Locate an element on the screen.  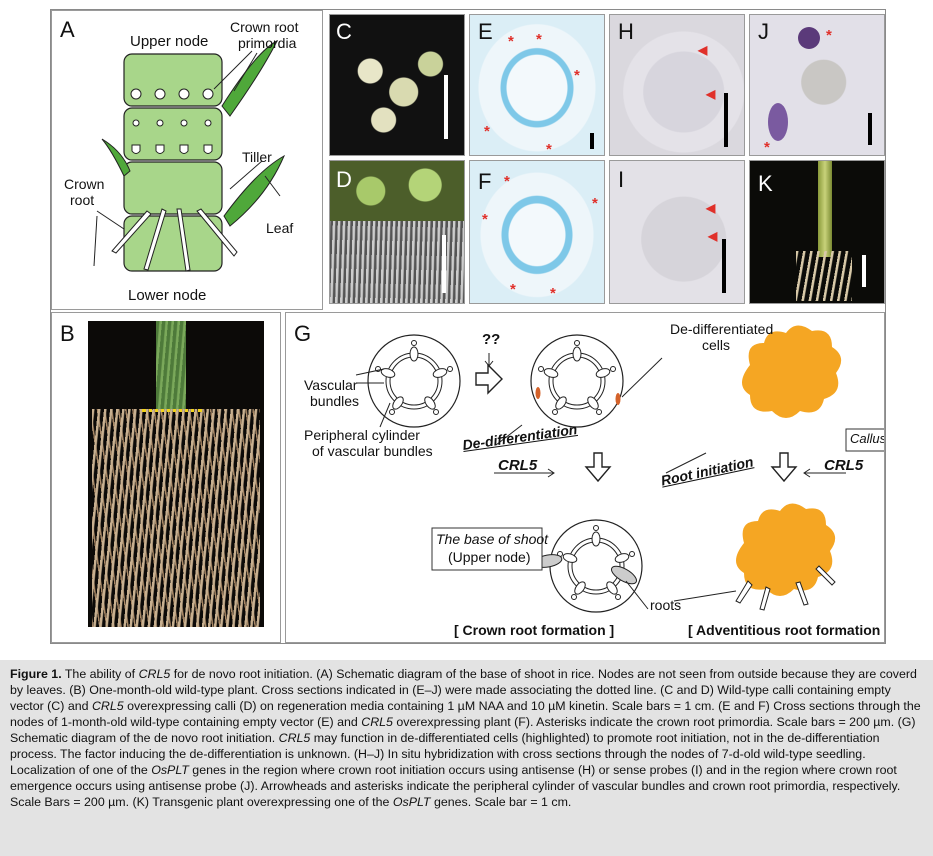
vascular-bundles-label-2: bundles is located at coordinates (335, 401).